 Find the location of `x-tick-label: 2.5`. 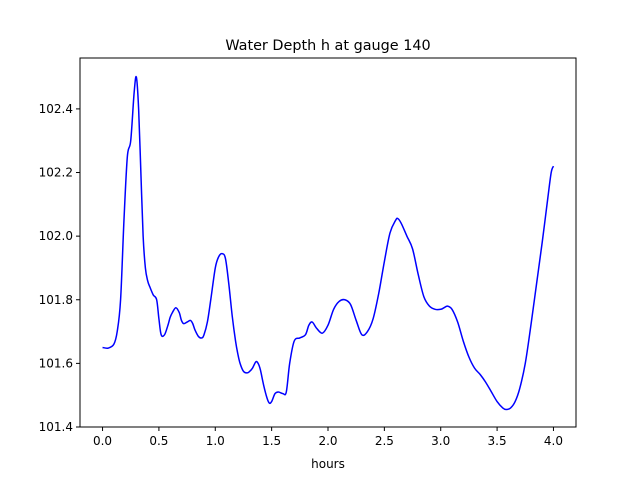

x-tick-label: 2.5 is located at coordinates (384, 441).